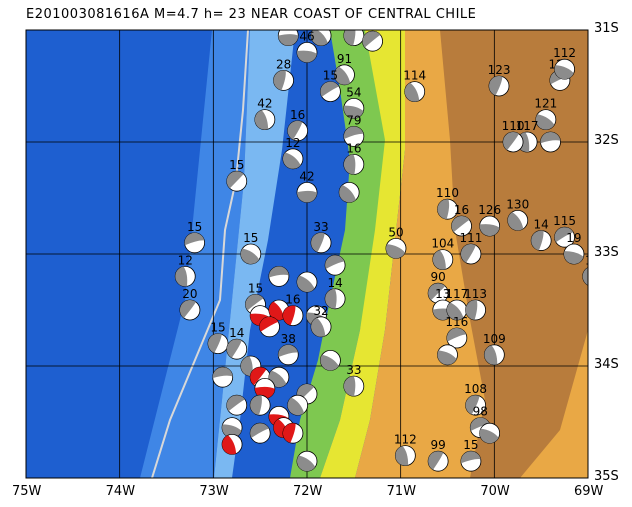 The width and height of the screenshot is (632, 507). I want to click on depth-label: 115, so click(564, 221).